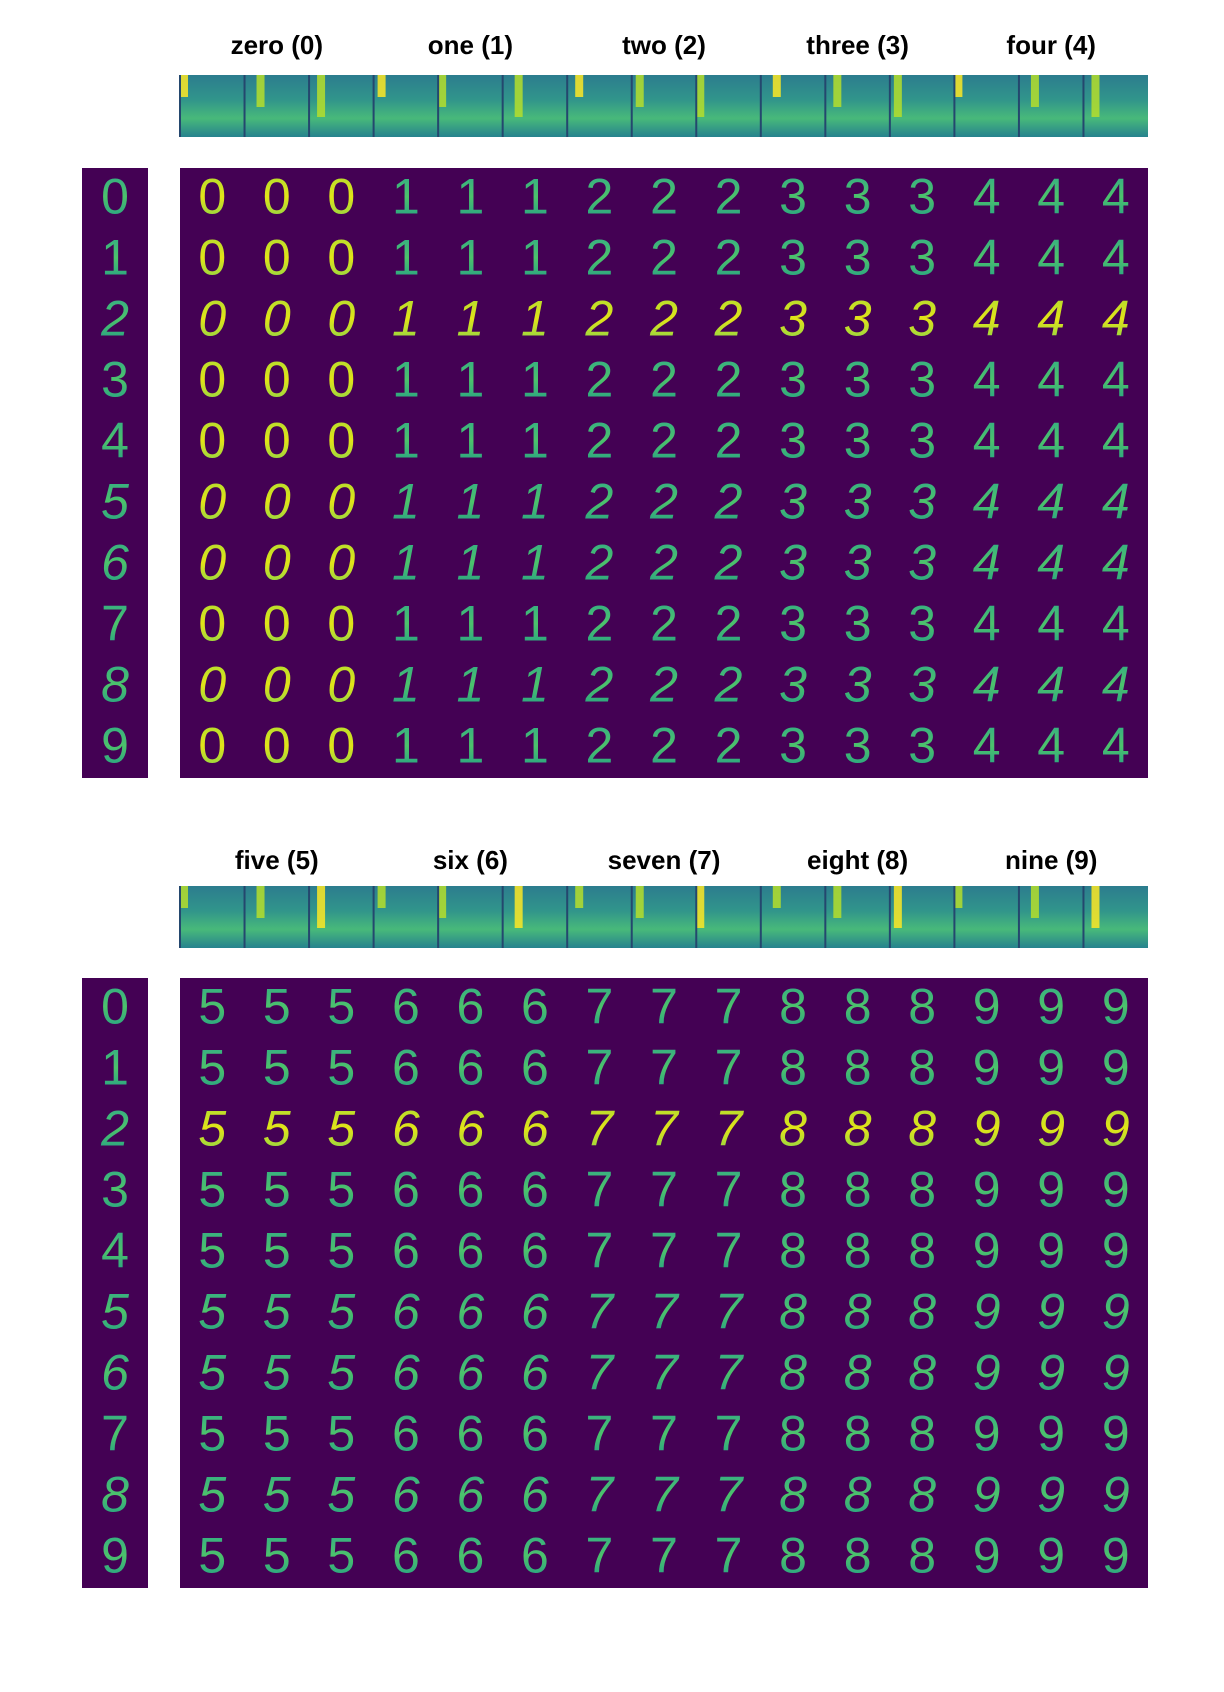  Describe the element at coordinates (115, 563) in the screenshot. I see `style-digit: 6` at that location.